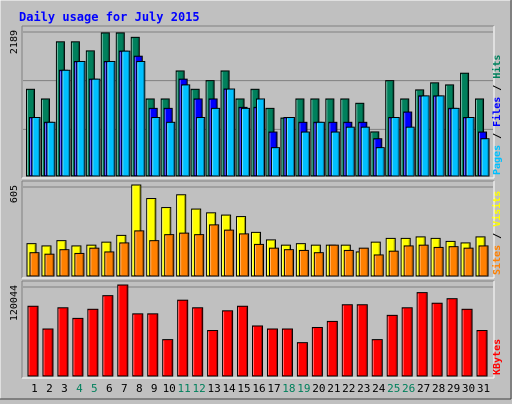 Image resolution: width=512 pixels, height=404 pixels. What do you see at coordinates (109, 388) in the screenshot?
I see `x-tick-label: 6` at bounding box center [109, 388].